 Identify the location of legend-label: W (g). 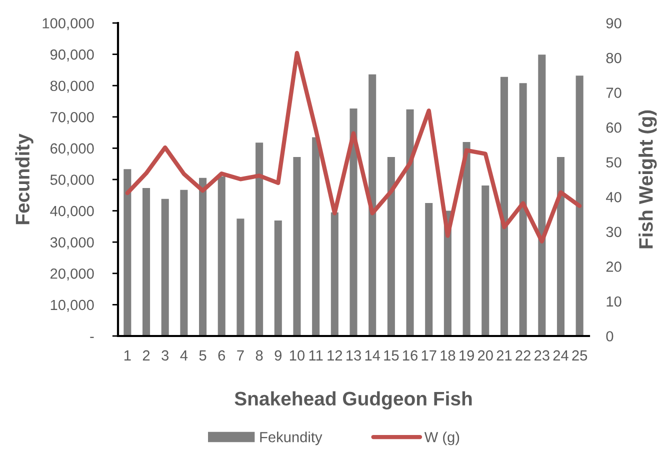
(442, 439).